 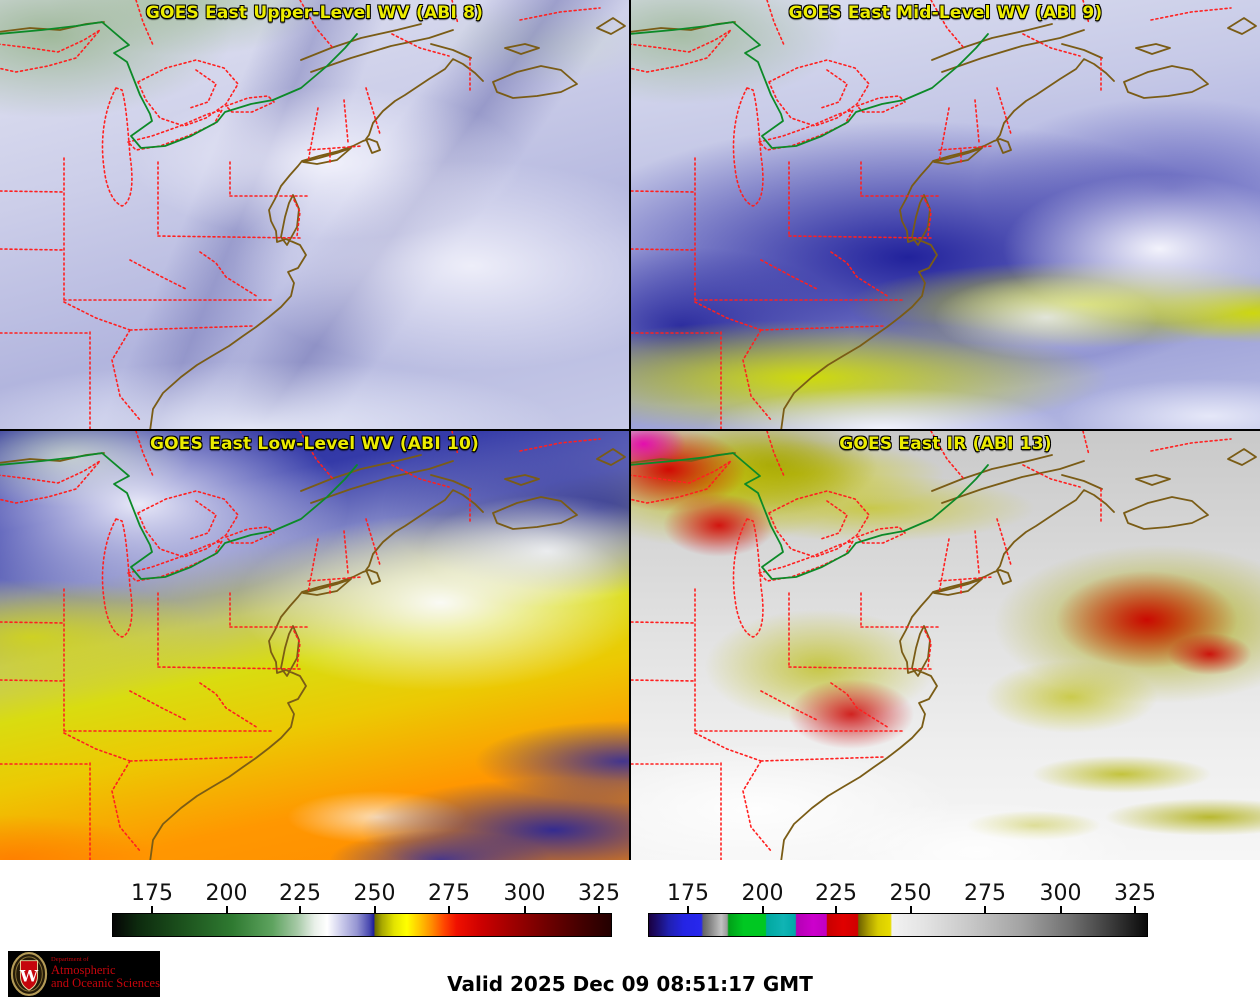 What do you see at coordinates (985, 893) in the screenshot?
I see `ir-tick-label: 275` at bounding box center [985, 893].